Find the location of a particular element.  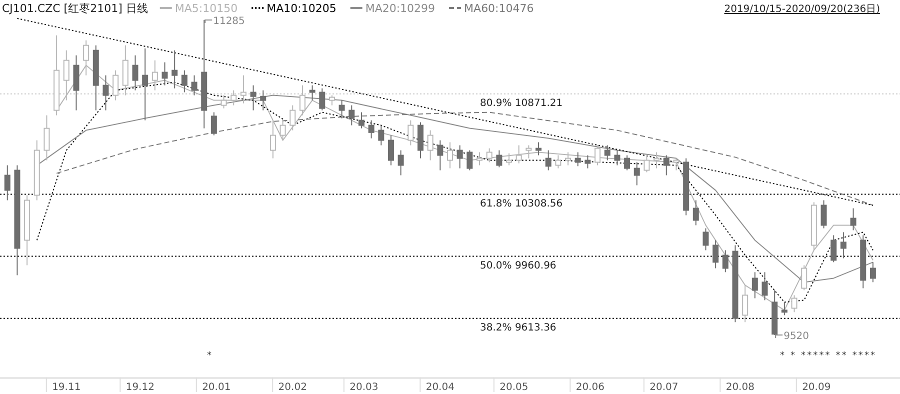

ref-line-label: 80.9% 10871.21 is located at coordinates (521, 103).